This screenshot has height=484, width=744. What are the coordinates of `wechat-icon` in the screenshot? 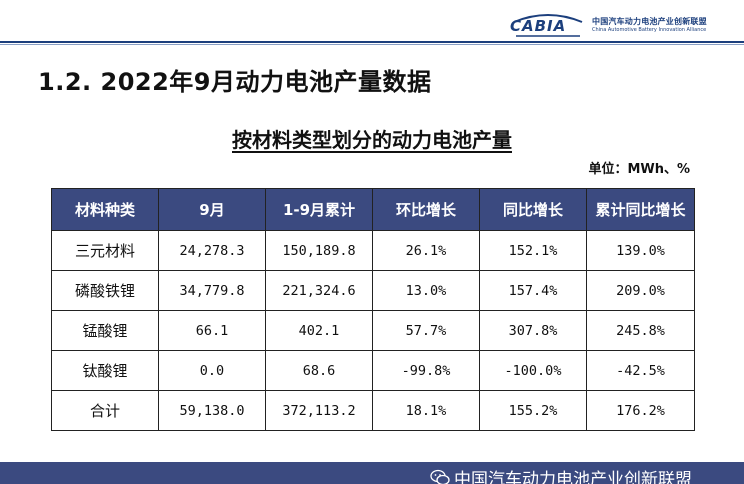 It's located at (440, 476).